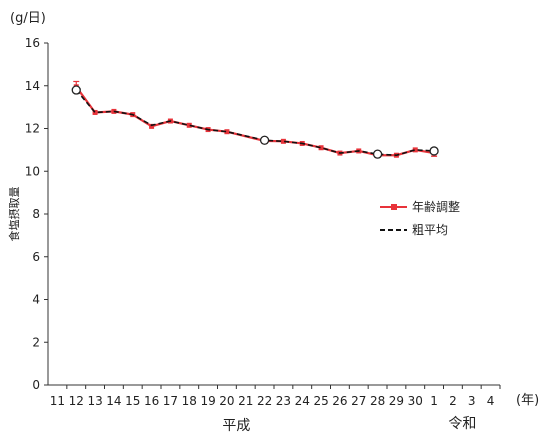 The width and height of the screenshot is (543, 436). What do you see at coordinates (57, 401) in the screenshot?
I see `x-tick-label: 11` at bounding box center [57, 401].